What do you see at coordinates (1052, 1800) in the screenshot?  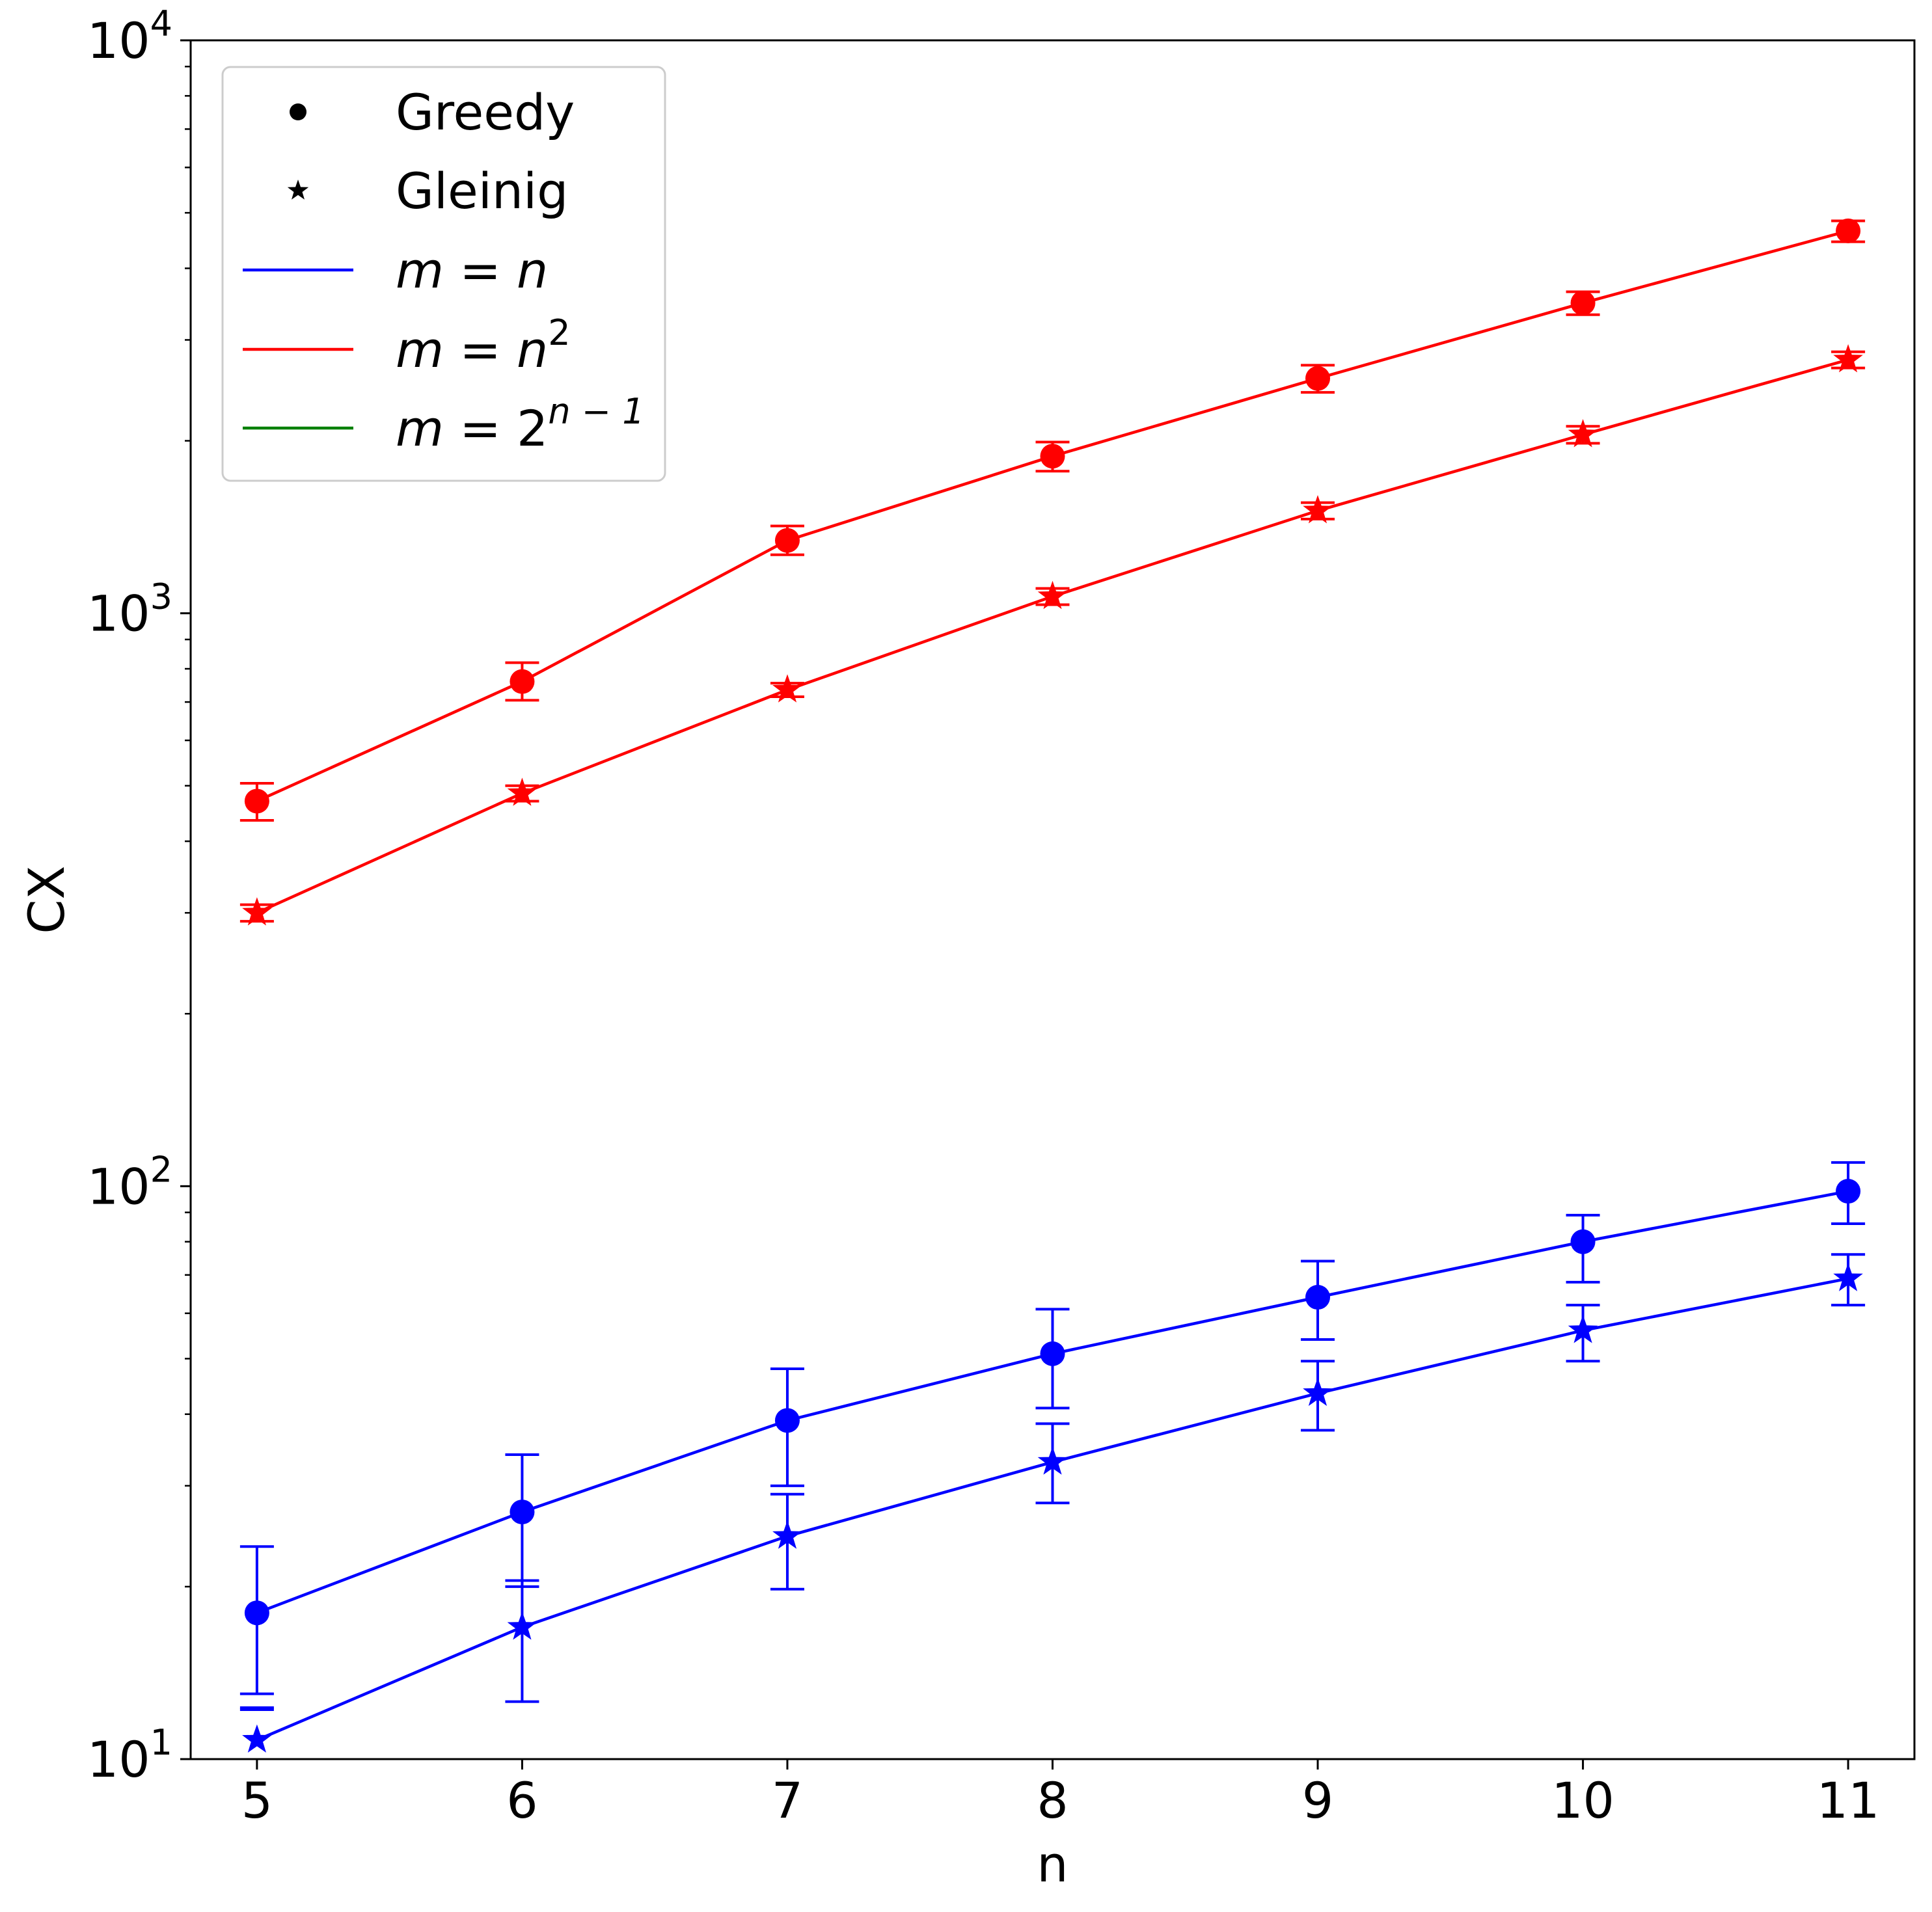 I see `x-tick-label: 8` at bounding box center [1052, 1800].